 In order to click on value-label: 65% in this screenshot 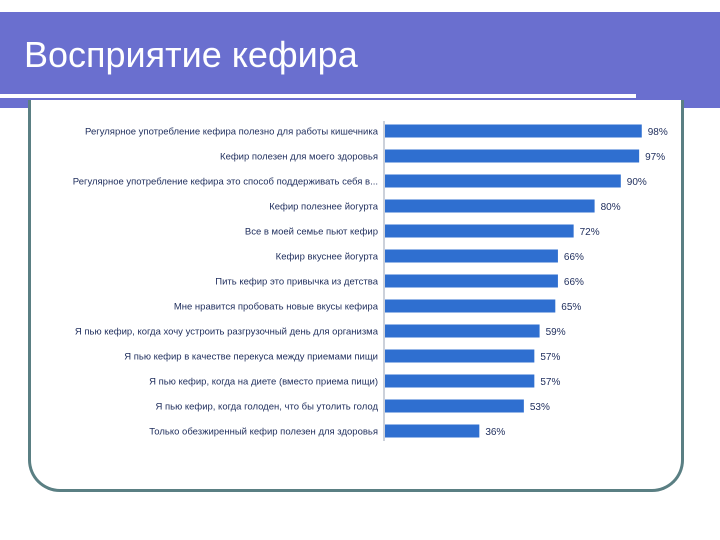, I will do `click(571, 307)`.